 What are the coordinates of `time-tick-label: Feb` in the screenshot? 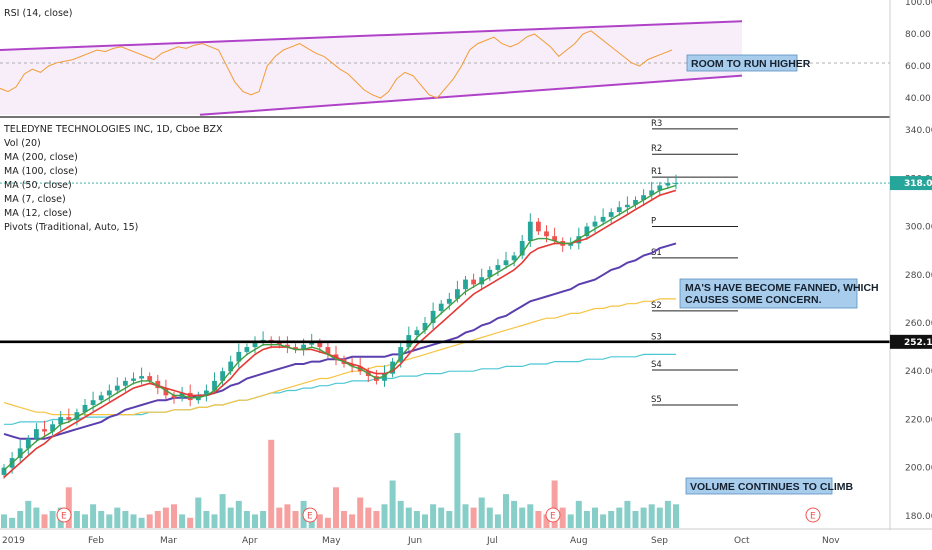 It's located at (96, 541).